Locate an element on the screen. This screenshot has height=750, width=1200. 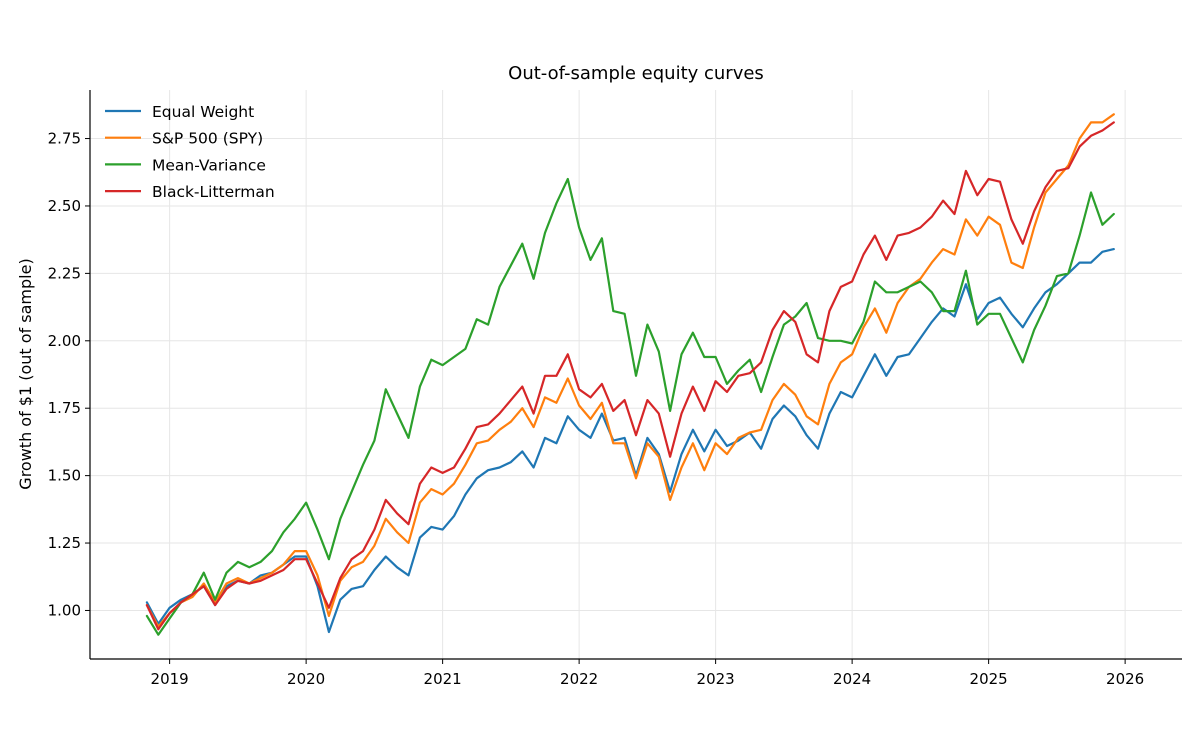
y-axis-label: Growth of $1 (out of sample) is located at coordinates (25, 373).